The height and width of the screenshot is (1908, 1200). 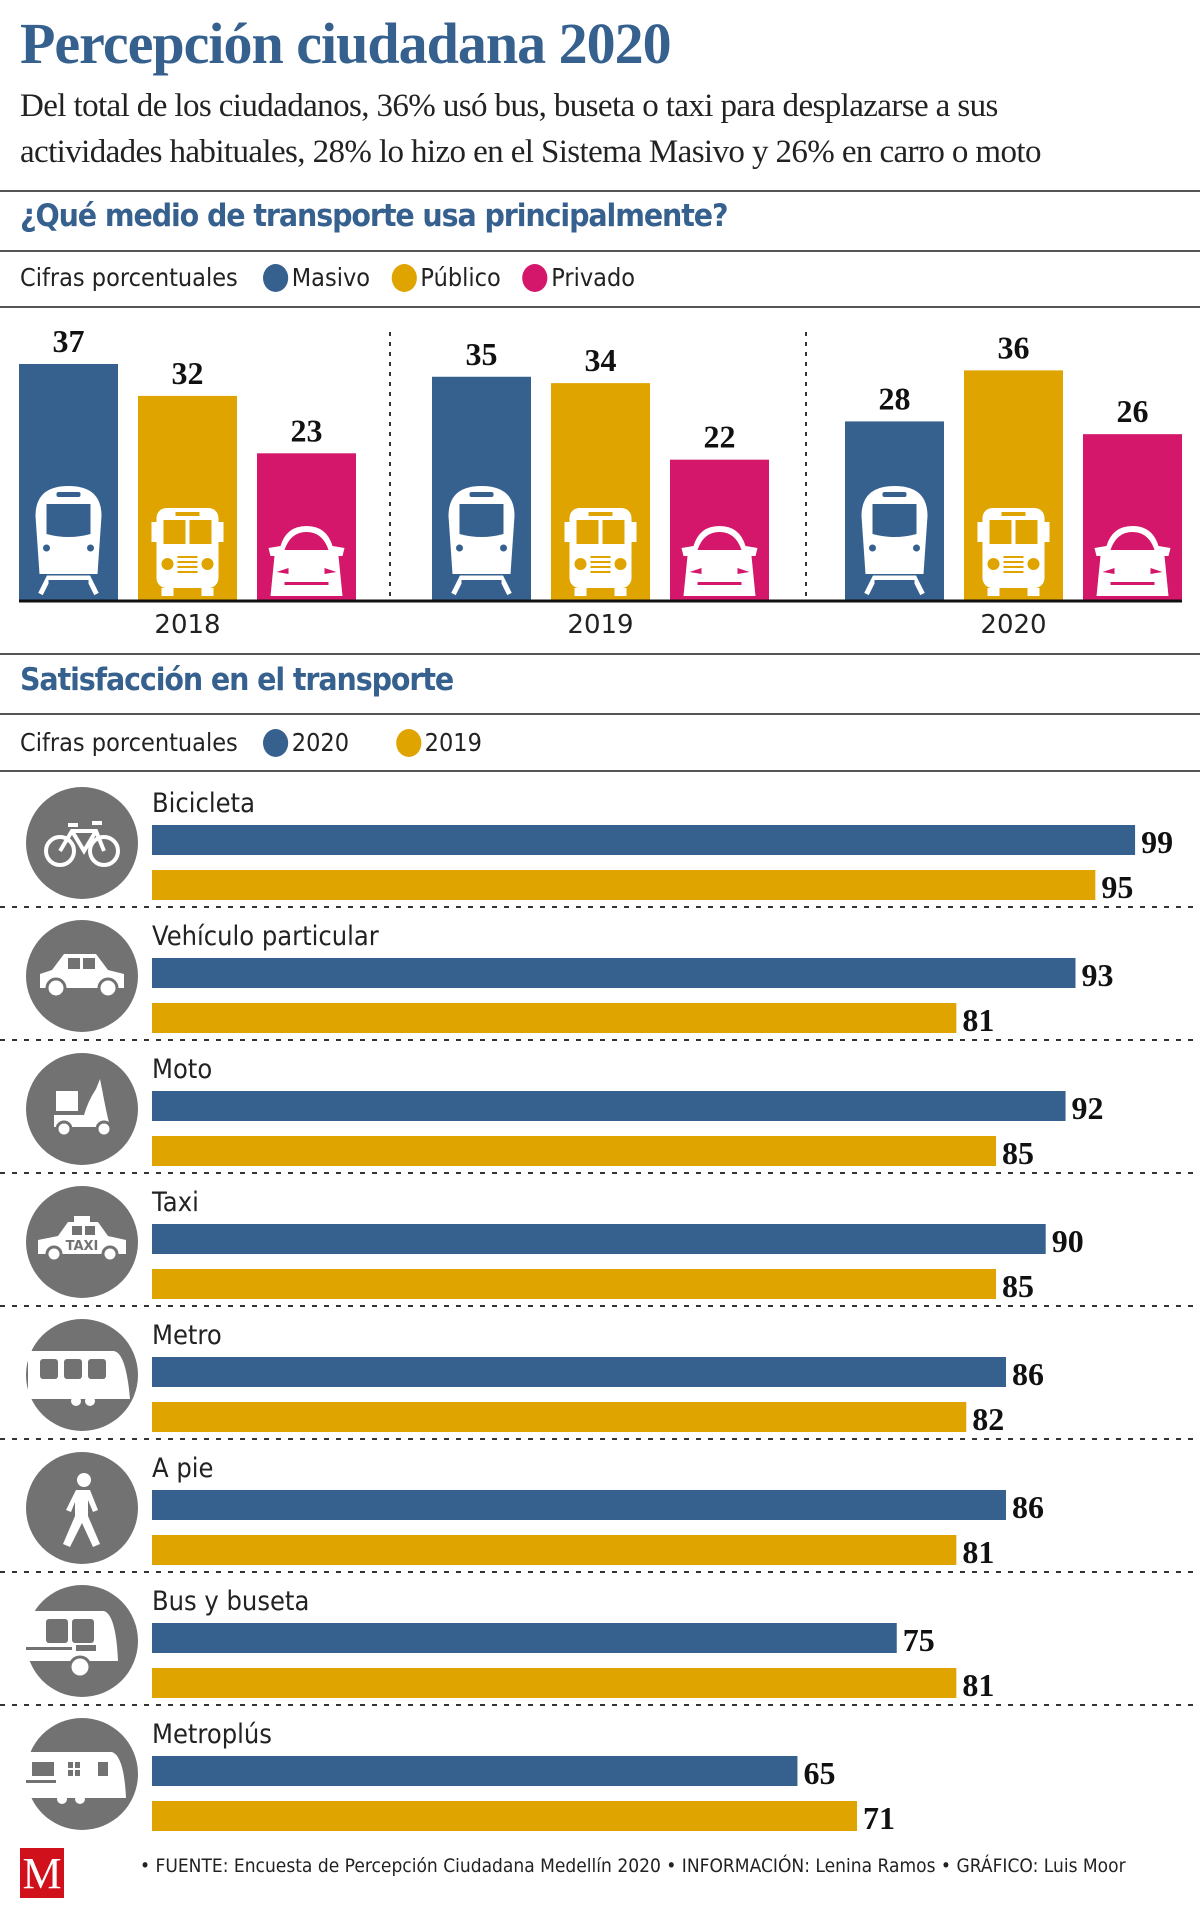 What do you see at coordinates (1133, 411) in the screenshot?
I see `value-label: 26` at bounding box center [1133, 411].